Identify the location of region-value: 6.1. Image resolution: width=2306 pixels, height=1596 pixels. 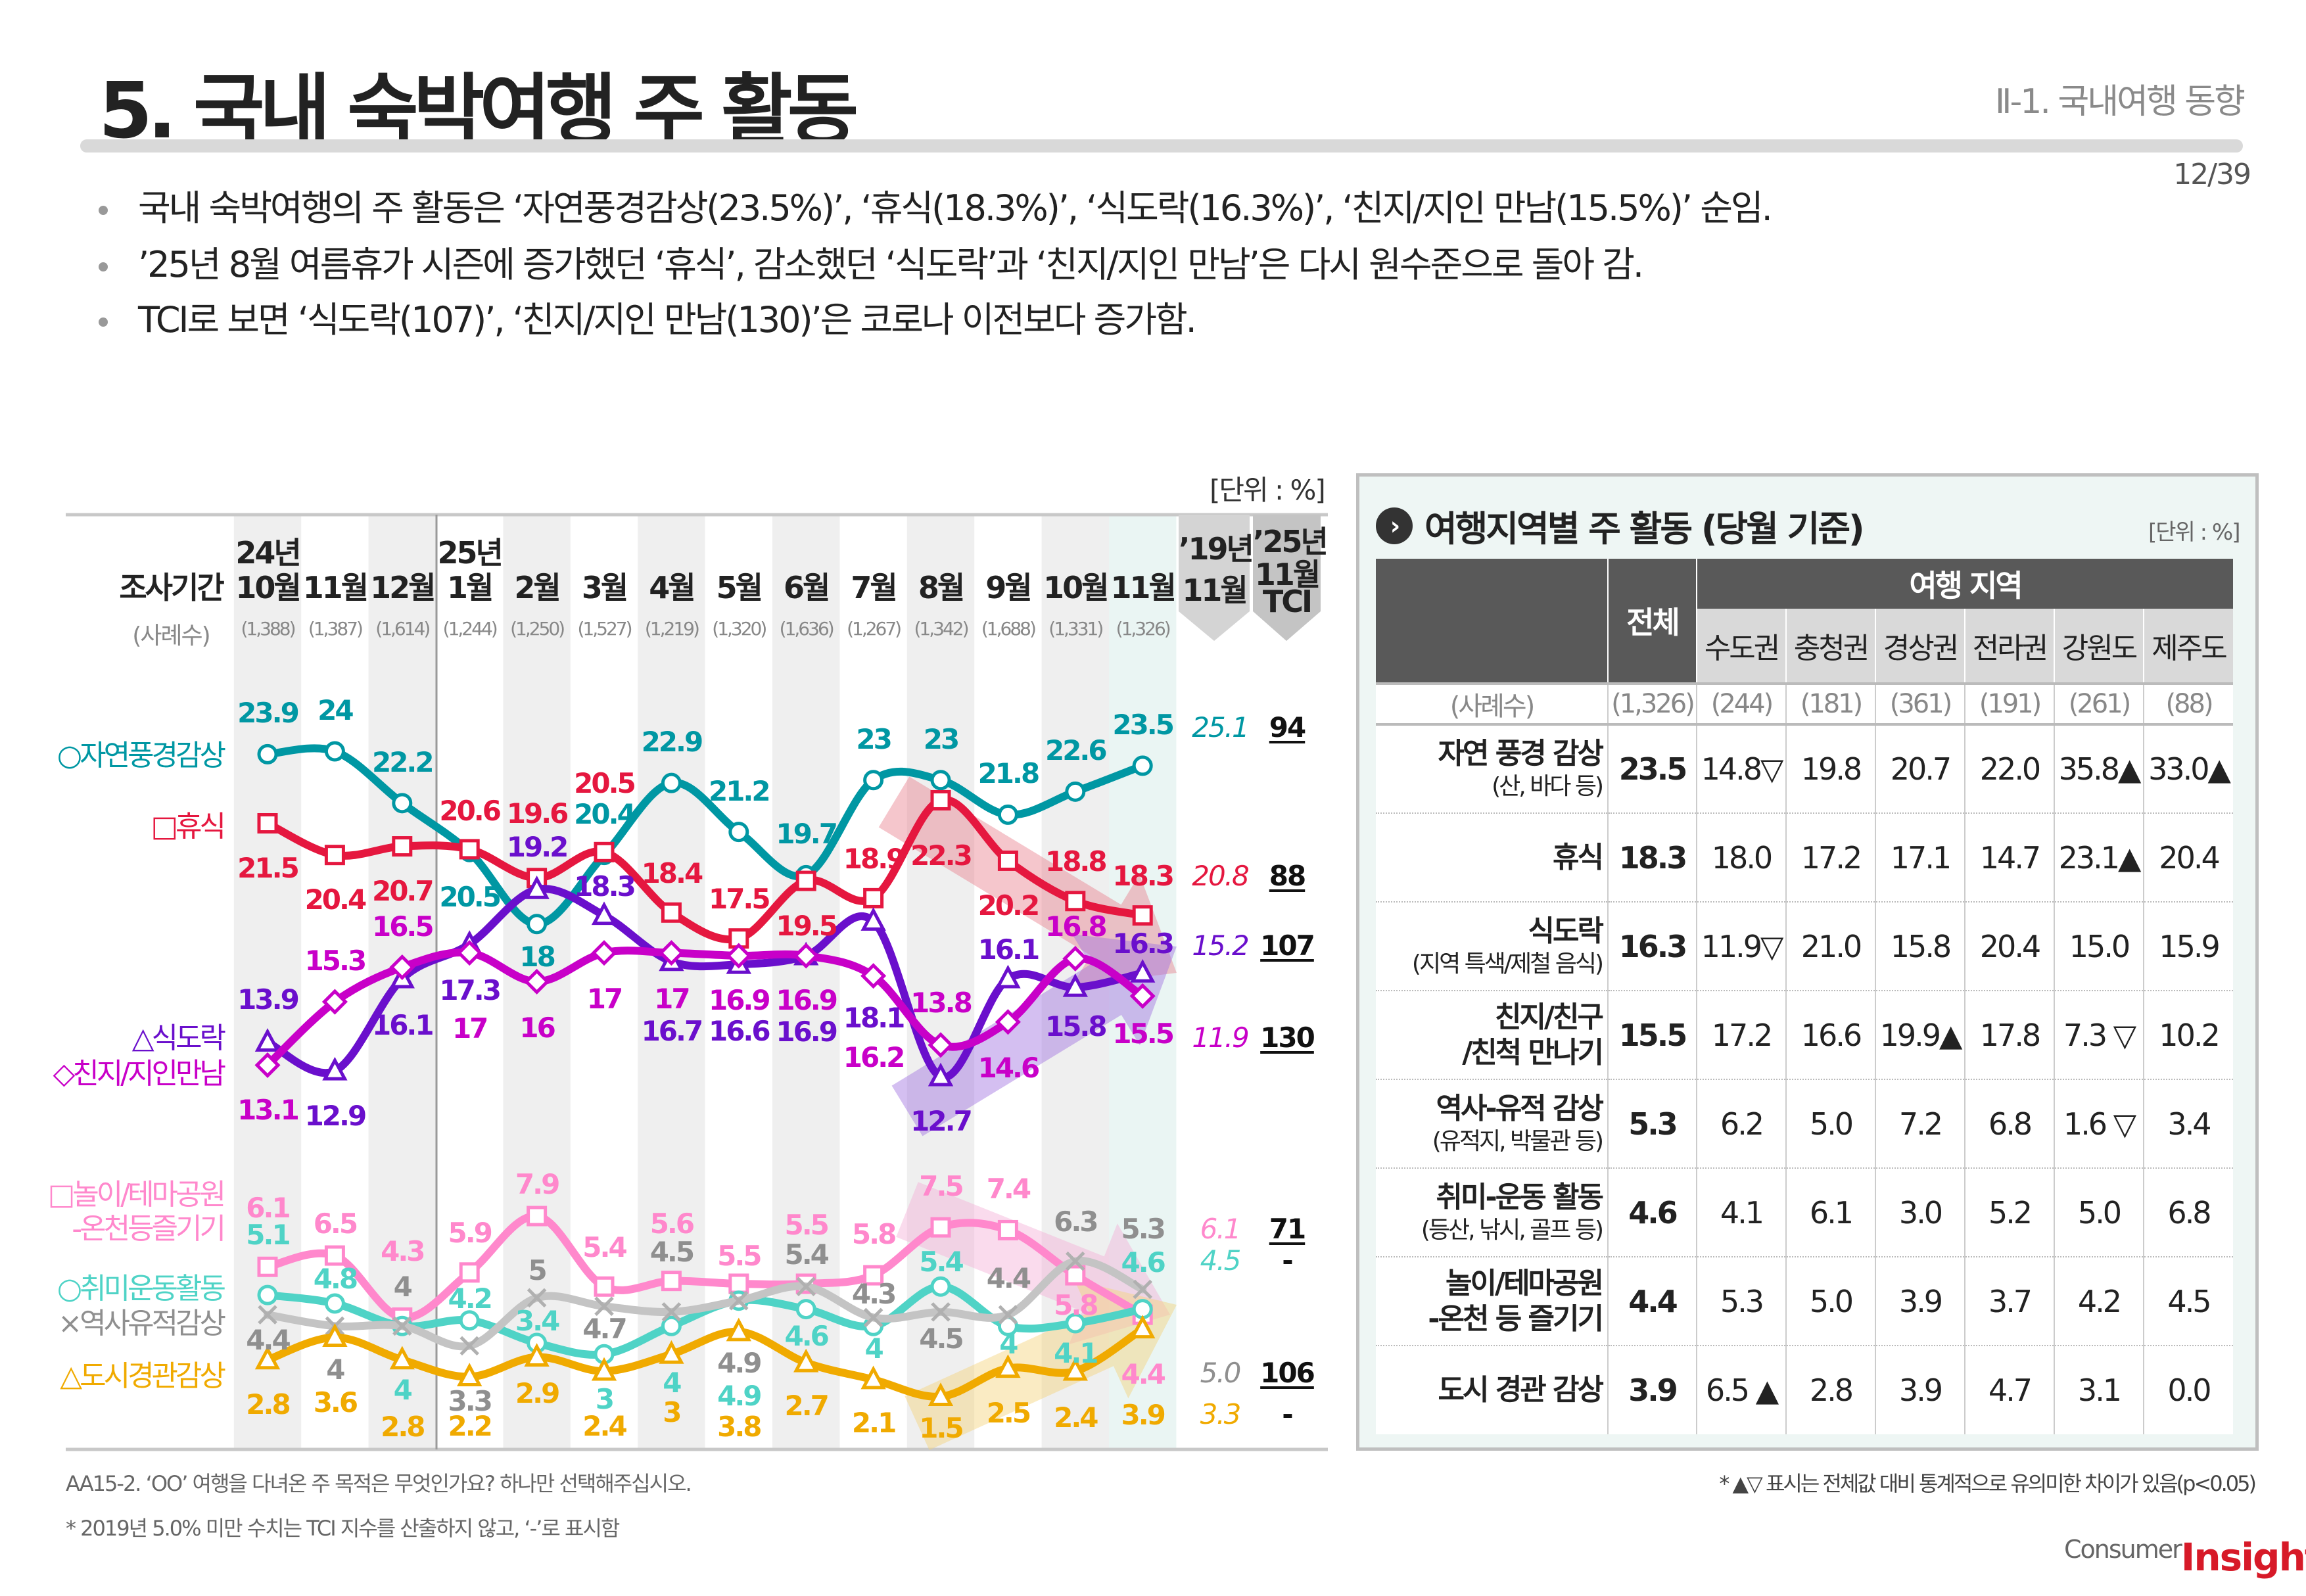
(1830, 1212).